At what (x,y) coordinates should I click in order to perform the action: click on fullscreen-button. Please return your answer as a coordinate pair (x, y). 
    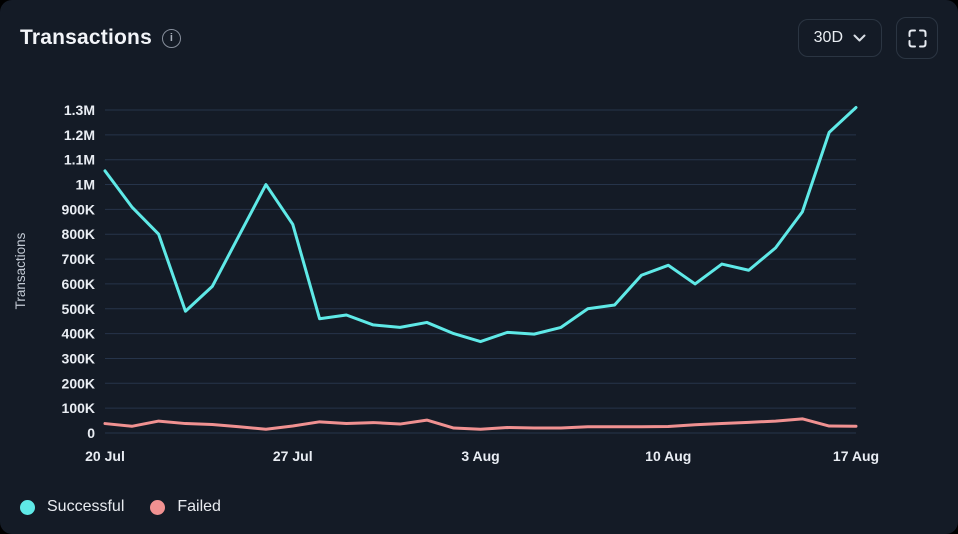
    Looking at the image, I should click on (917, 38).